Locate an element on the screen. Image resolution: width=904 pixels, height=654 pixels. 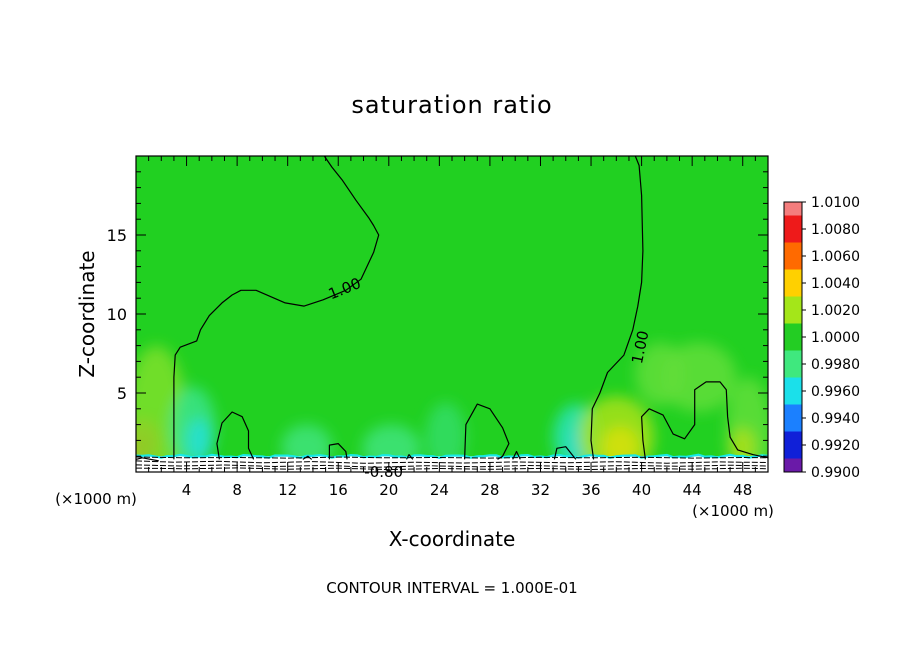
colorbar-label: 1.0020 is located at coordinates (835, 311).